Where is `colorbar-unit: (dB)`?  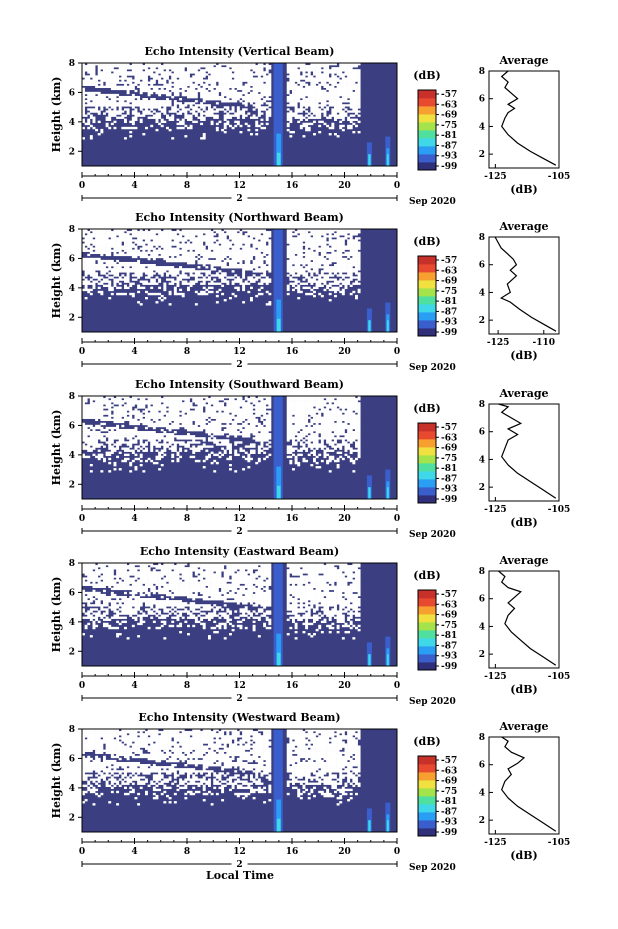 colorbar-unit: (dB) is located at coordinates (426, 75).